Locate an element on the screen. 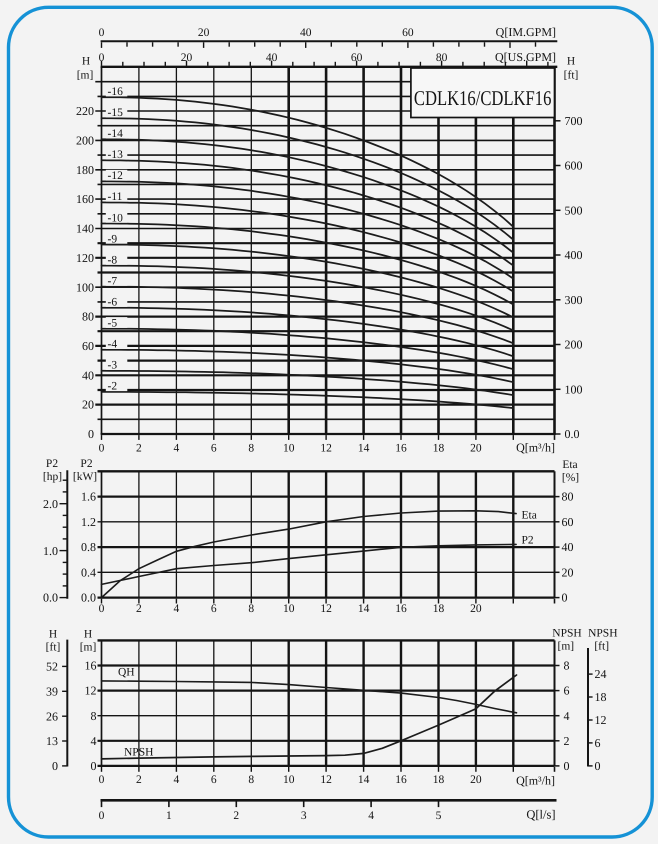 Image resolution: width=658 pixels, height=844 pixels. svg-text: 24 is located at coordinates (601, 674).